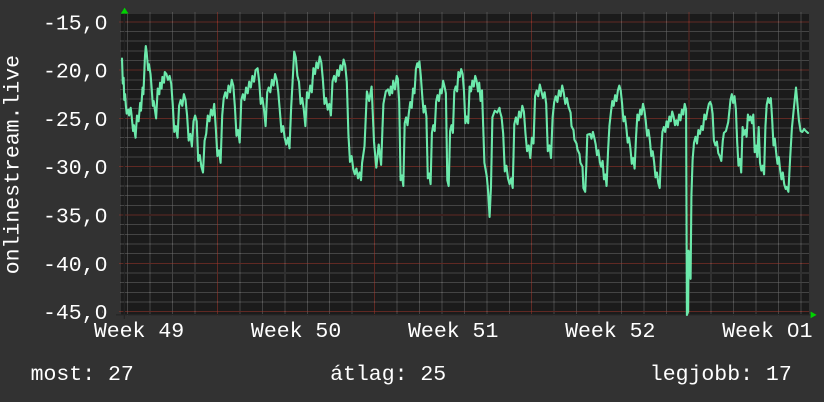 Image resolution: width=824 pixels, height=402 pixels. I want to click on svg-text: Week 51, so click(453, 332).